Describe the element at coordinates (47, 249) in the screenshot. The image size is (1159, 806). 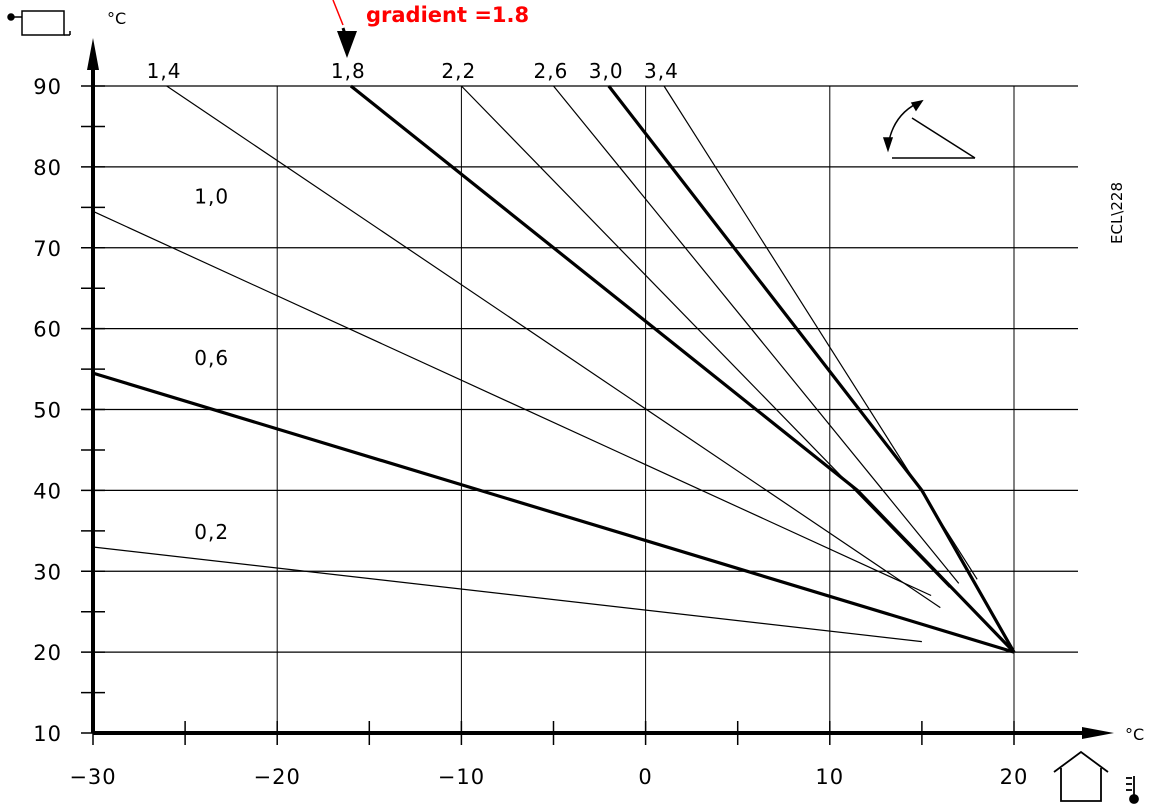
I see `y-tick-label: 70` at that location.